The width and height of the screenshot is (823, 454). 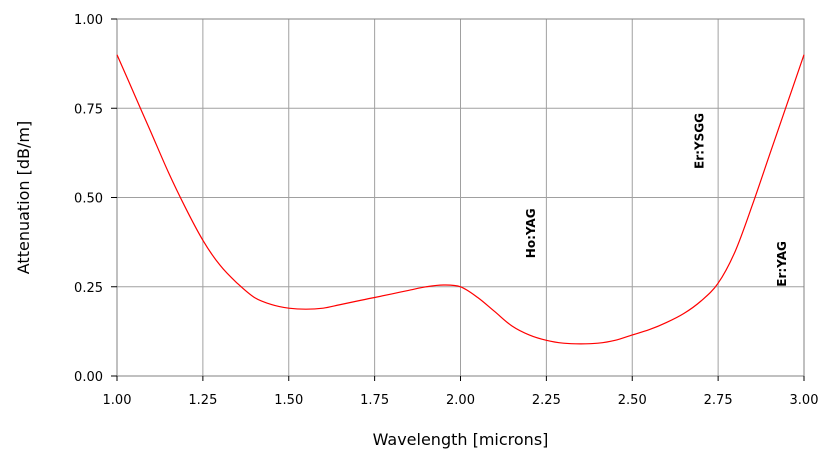 What do you see at coordinates (461, 439) in the screenshot?
I see `x-axis-title: Wavelength [microns]` at bounding box center [461, 439].